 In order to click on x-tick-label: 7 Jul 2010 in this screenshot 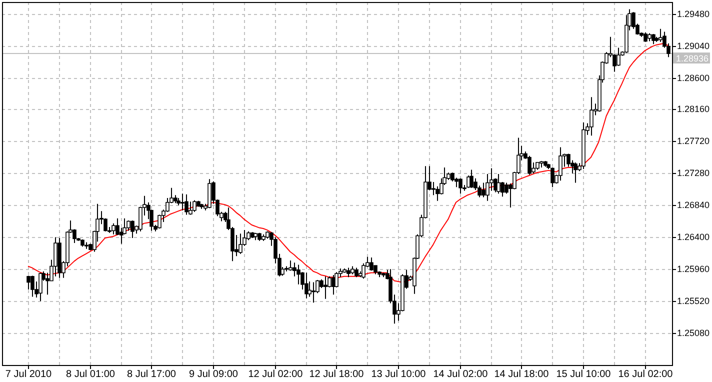, I will do `click(28, 374)`.